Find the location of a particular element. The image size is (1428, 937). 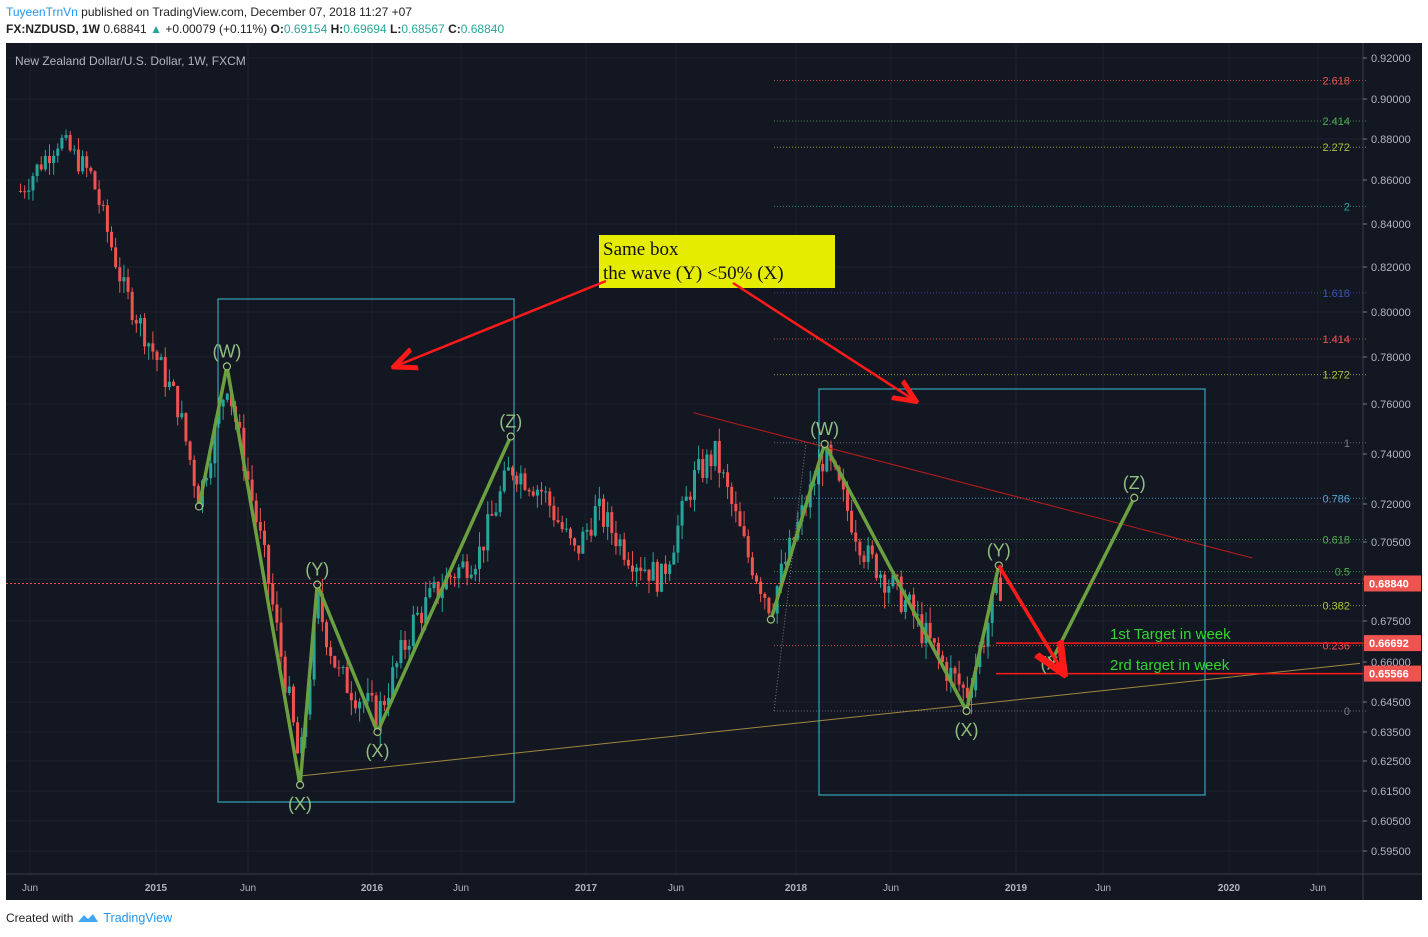

price-tick-label: 0.76000 is located at coordinates (1391, 405).